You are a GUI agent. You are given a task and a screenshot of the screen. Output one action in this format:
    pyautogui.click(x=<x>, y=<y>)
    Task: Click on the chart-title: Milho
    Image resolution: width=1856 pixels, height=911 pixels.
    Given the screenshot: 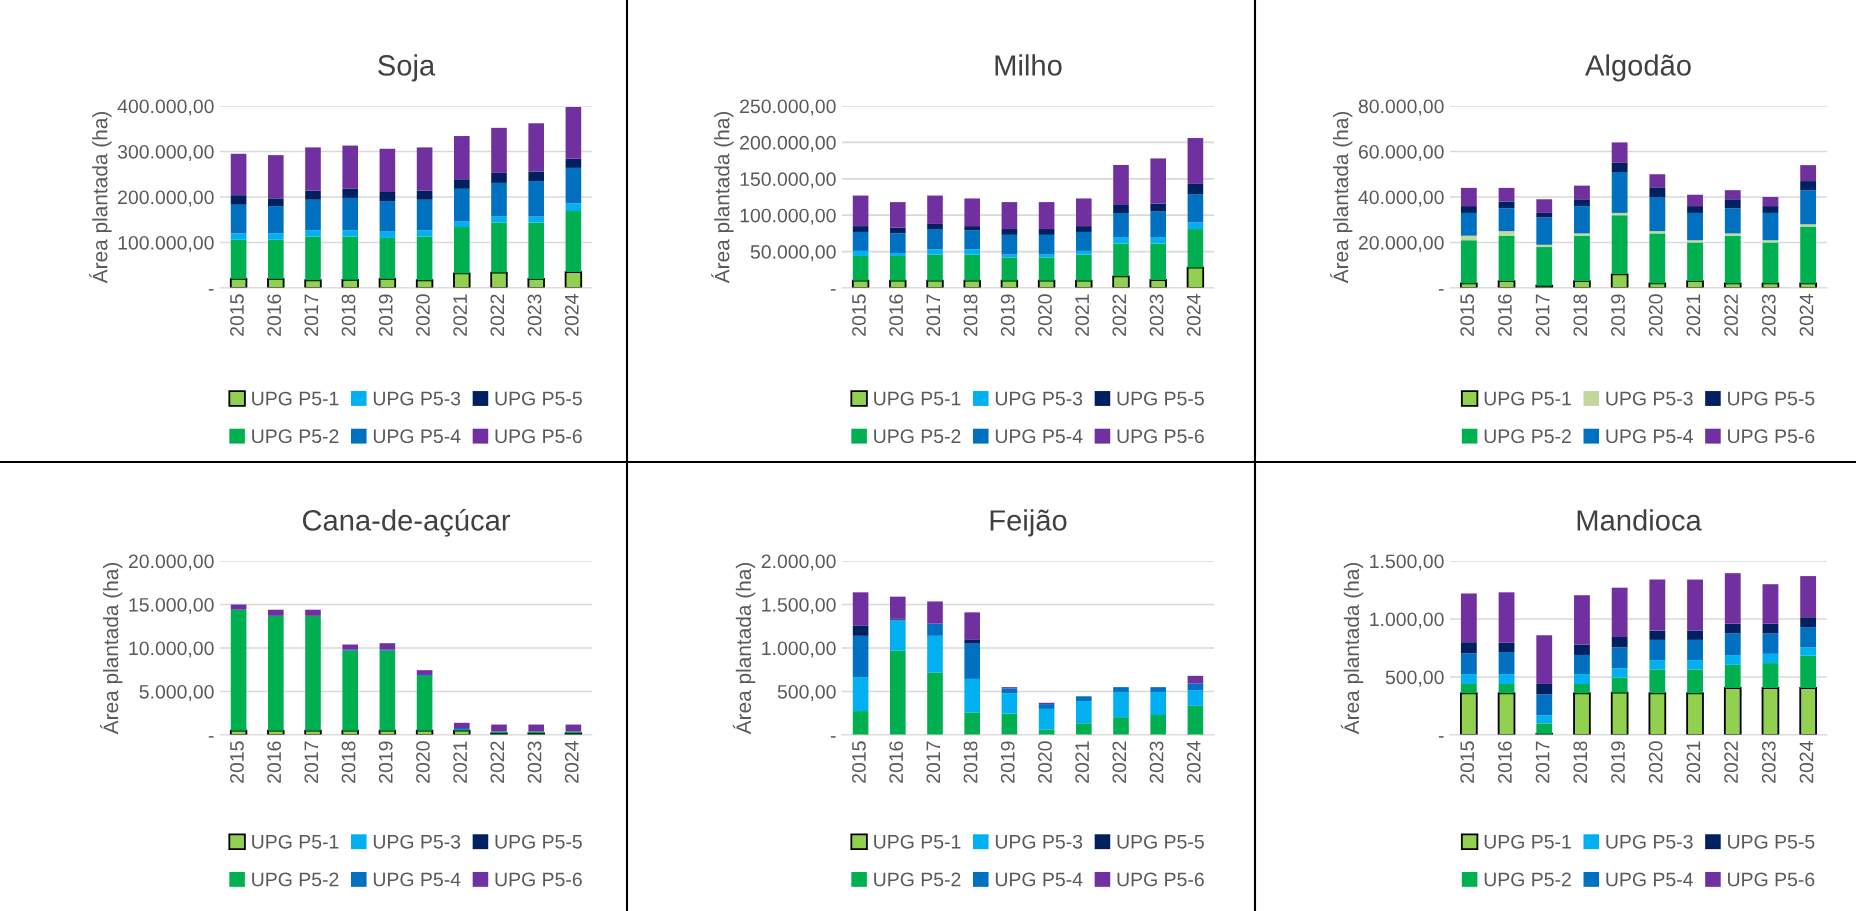 What is the action you would take?
    pyautogui.click(x=1028, y=65)
    